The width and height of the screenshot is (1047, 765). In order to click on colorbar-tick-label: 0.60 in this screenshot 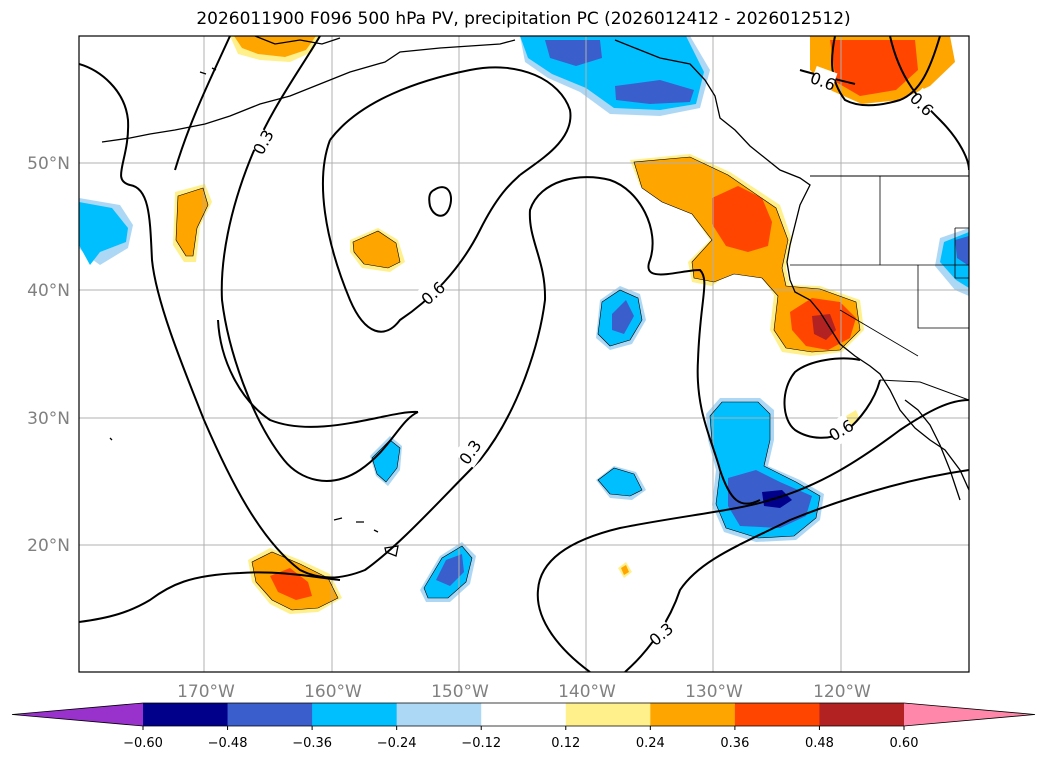, I will do `click(904, 743)`.